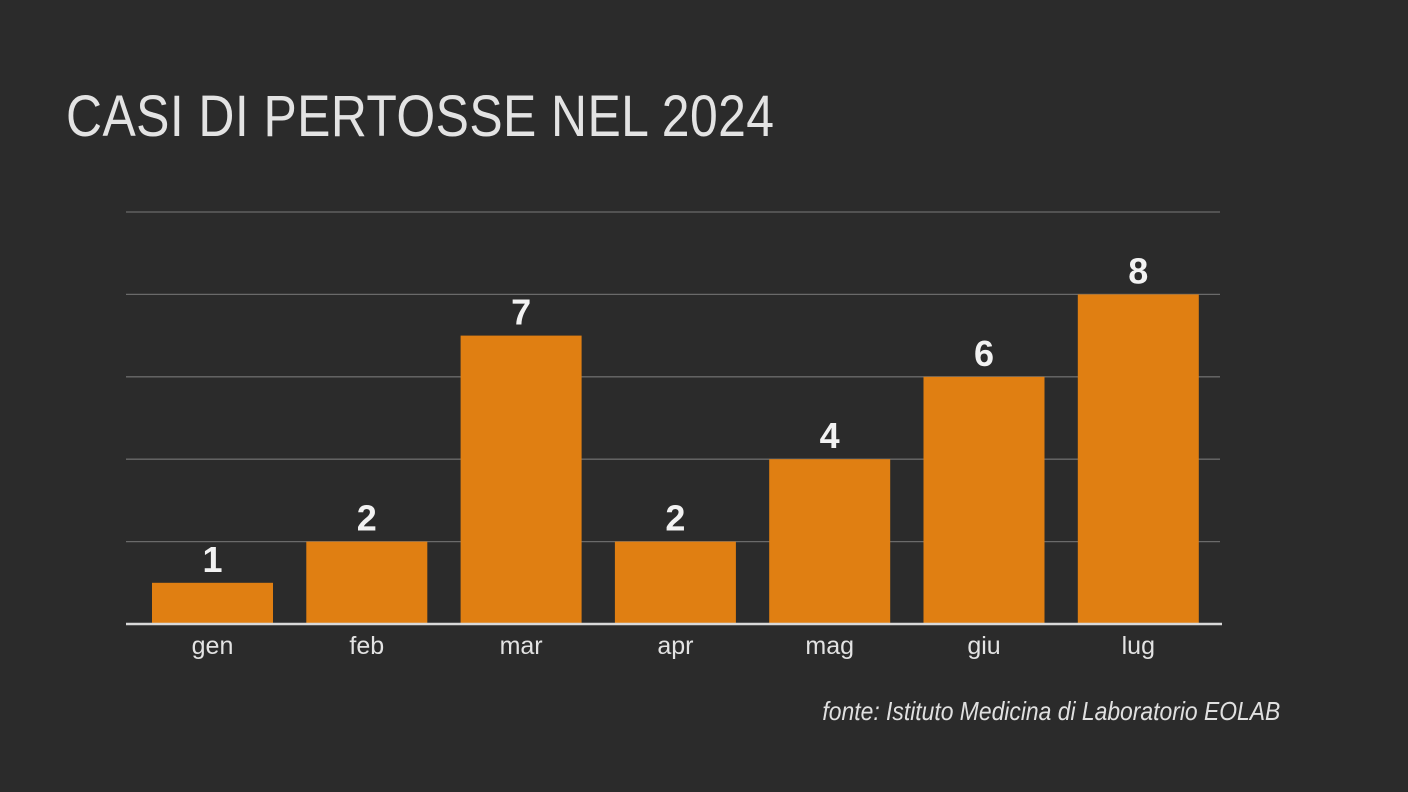 Image resolution: width=1408 pixels, height=792 pixels. What do you see at coordinates (521, 646) in the screenshot?
I see `x-tick-label: mar` at bounding box center [521, 646].